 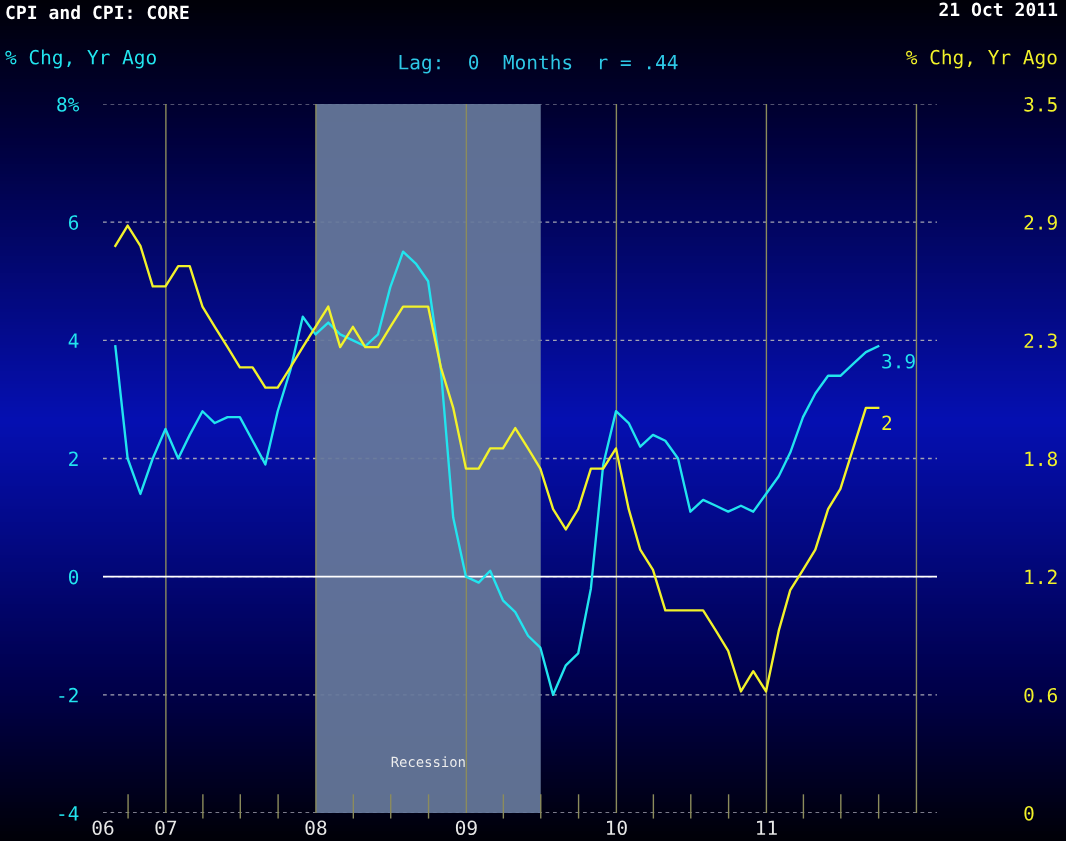 What do you see at coordinates (1040, 104) in the screenshot?
I see `y2-tick-label: 3.5` at bounding box center [1040, 104].